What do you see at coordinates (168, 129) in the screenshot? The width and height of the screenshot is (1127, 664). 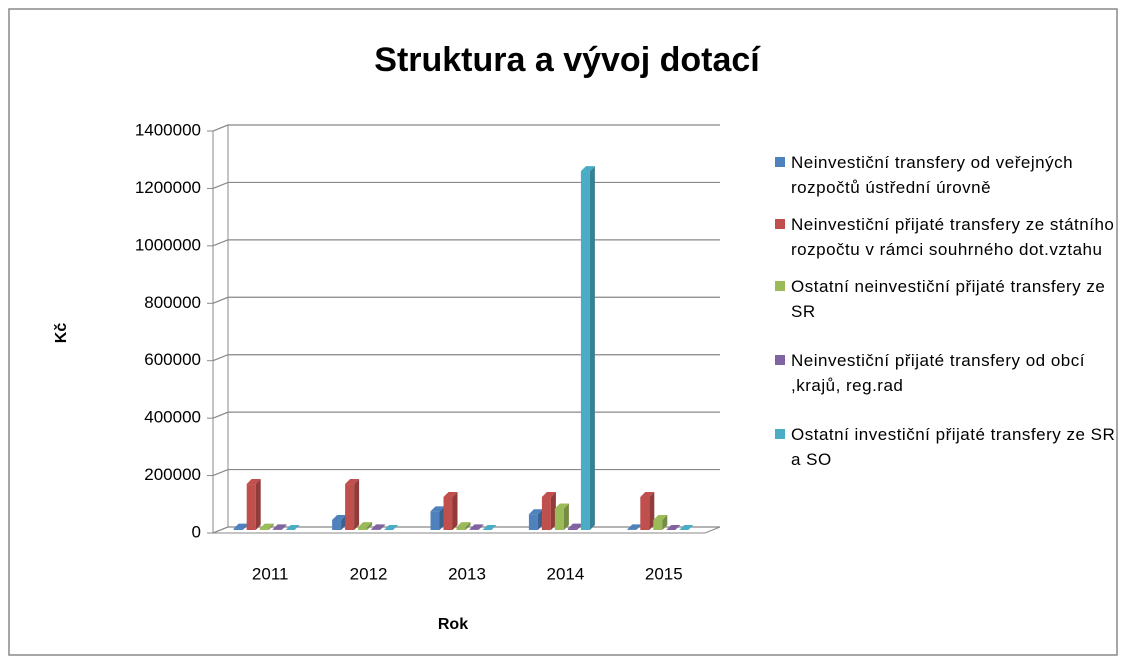 I see `y-tick-label: 1400000` at bounding box center [168, 129].